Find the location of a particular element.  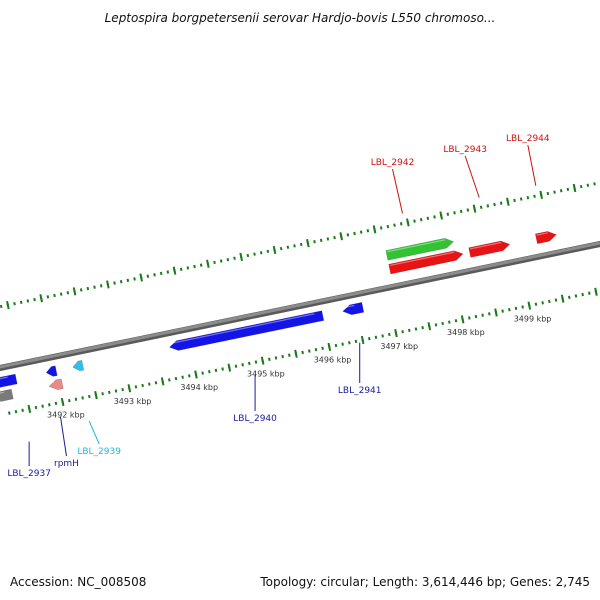

LBL_2941-highlight is located at coordinates (348, 306).